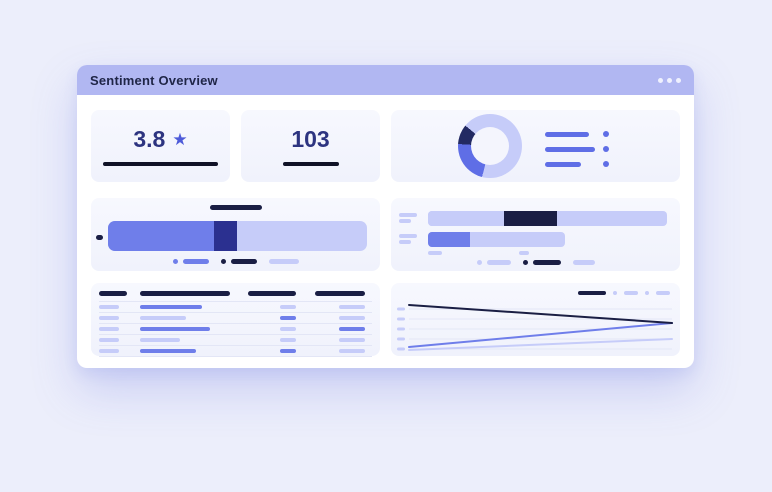  Describe the element at coordinates (310, 139) in the screenshot. I see `review-count-value: 103` at that location.